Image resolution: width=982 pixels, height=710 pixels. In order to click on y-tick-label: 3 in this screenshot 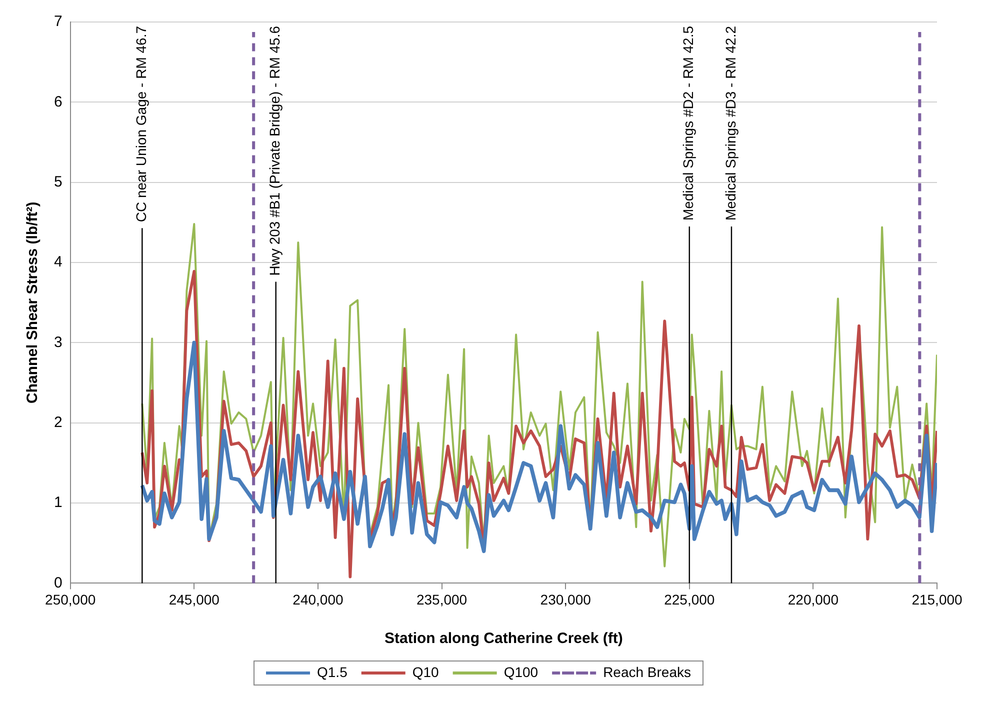, I will do `click(58, 342)`.